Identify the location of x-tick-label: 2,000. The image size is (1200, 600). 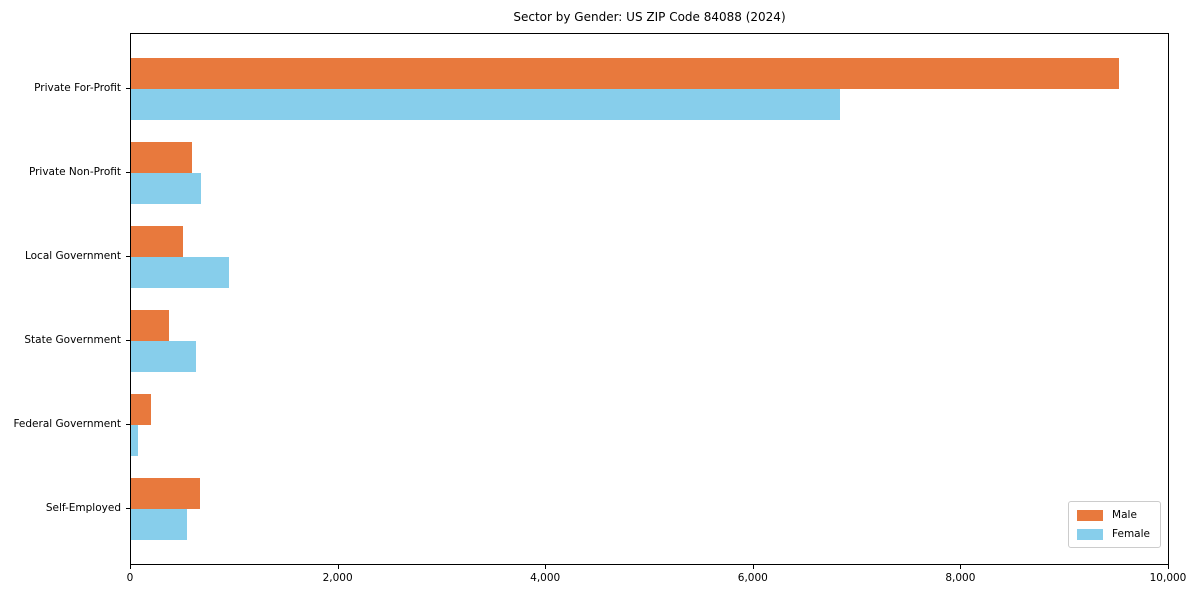
(337, 578).